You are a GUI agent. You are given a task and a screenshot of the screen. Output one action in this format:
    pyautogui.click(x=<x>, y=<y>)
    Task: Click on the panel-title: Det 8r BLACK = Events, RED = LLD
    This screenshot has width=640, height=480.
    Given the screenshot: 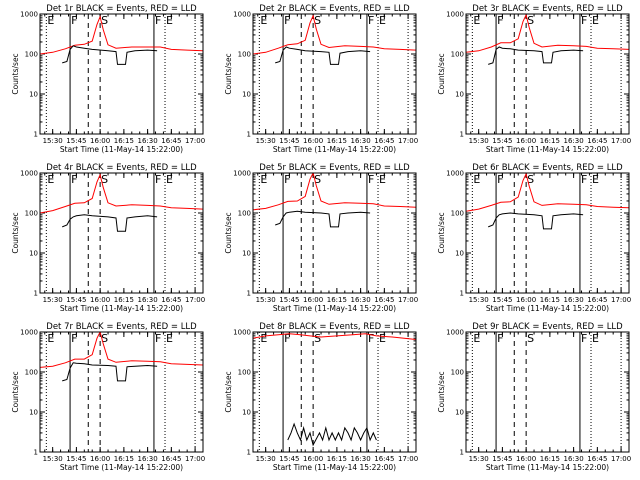 What is the action you would take?
    pyautogui.click(x=334, y=327)
    